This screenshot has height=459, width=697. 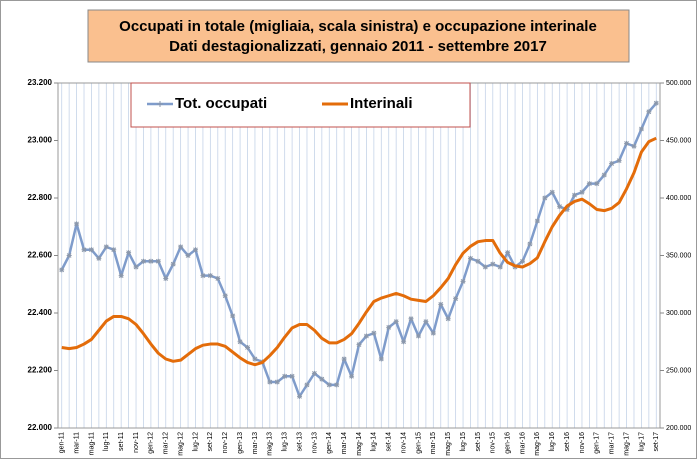 What do you see at coordinates (240, 443) in the screenshot?
I see `x-tick-label: gen-13` at bounding box center [240, 443].